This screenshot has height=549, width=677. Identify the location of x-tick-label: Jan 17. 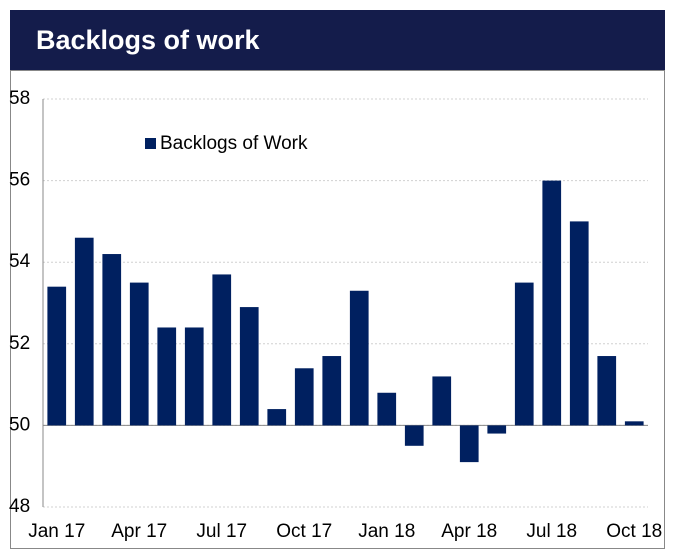
(56, 531).